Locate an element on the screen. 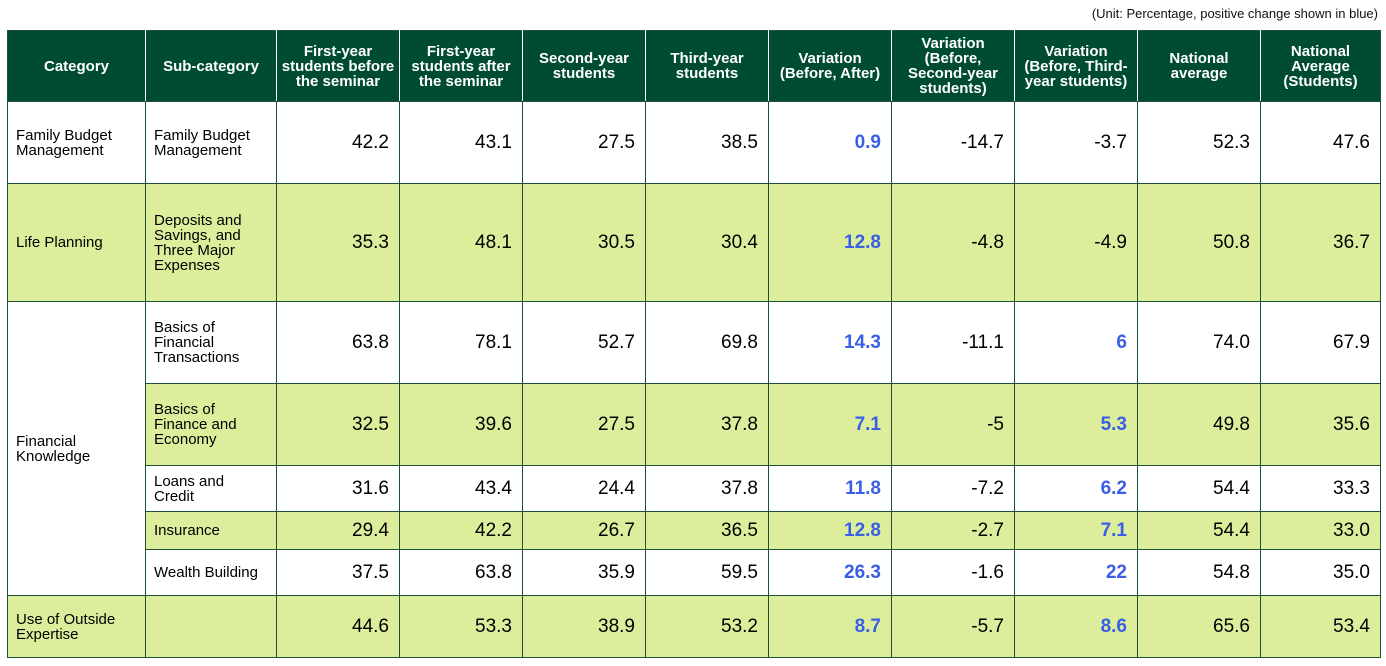 The image size is (1386, 666). value-cell: 14.3 is located at coordinates (830, 342).